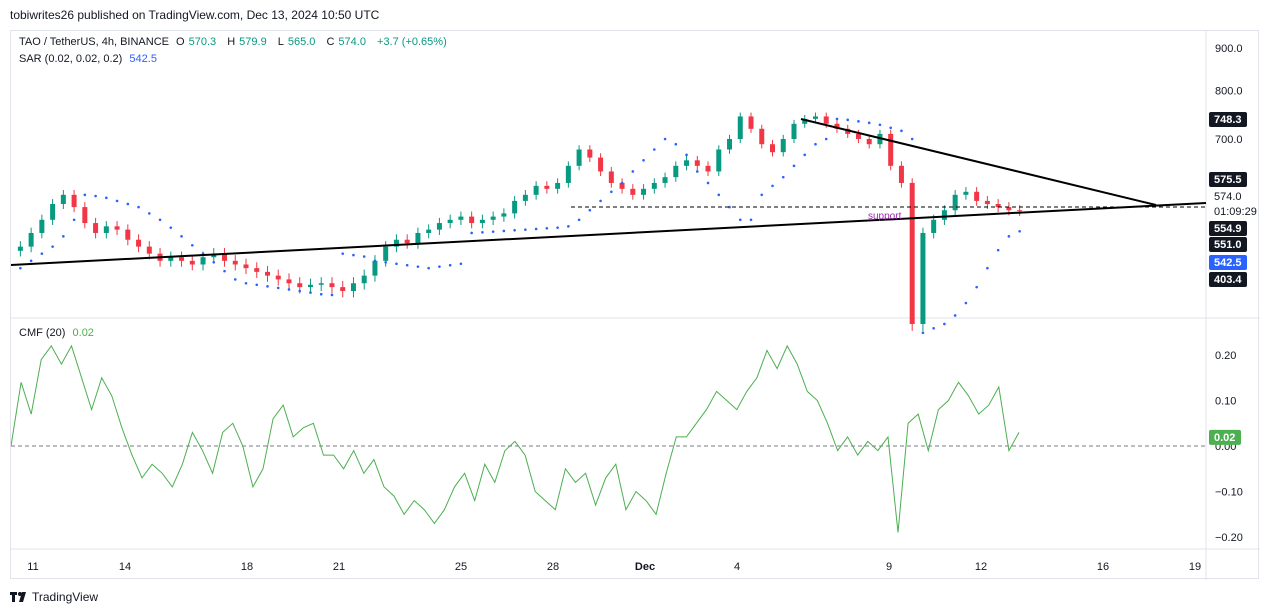 This screenshot has width=1281, height=615. What do you see at coordinates (1228, 263) in the screenshot?
I see `price-tag-label: 542.5` at bounding box center [1228, 263].